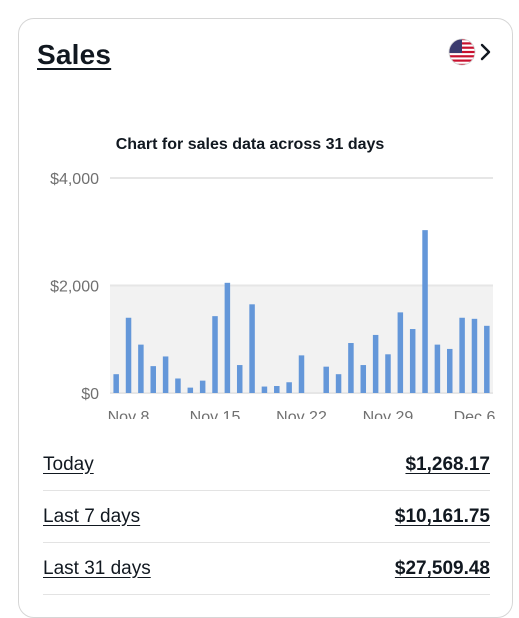  Describe the element at coordinates (266, 465) in the screenshot. I see `stat-row-today: Today $1,268.17` at that location.